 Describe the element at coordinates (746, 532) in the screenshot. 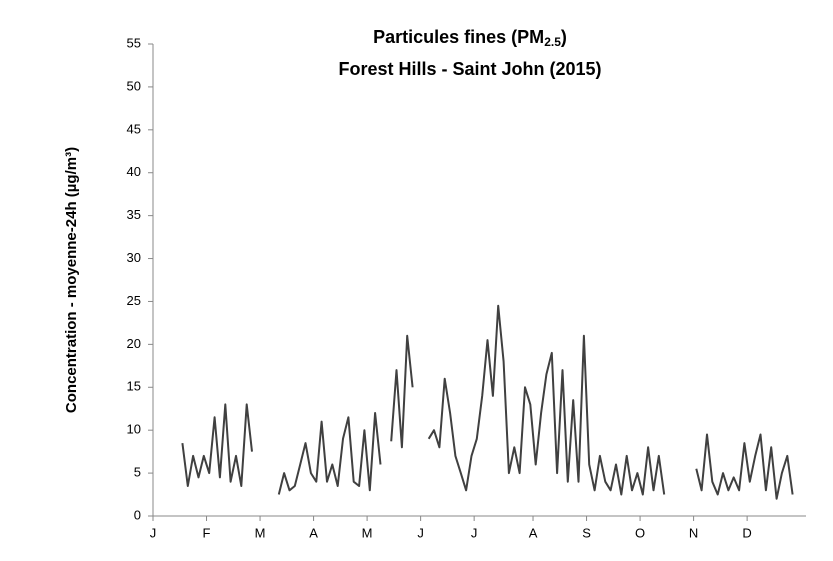

I see `x-tick-label: D` at that location.